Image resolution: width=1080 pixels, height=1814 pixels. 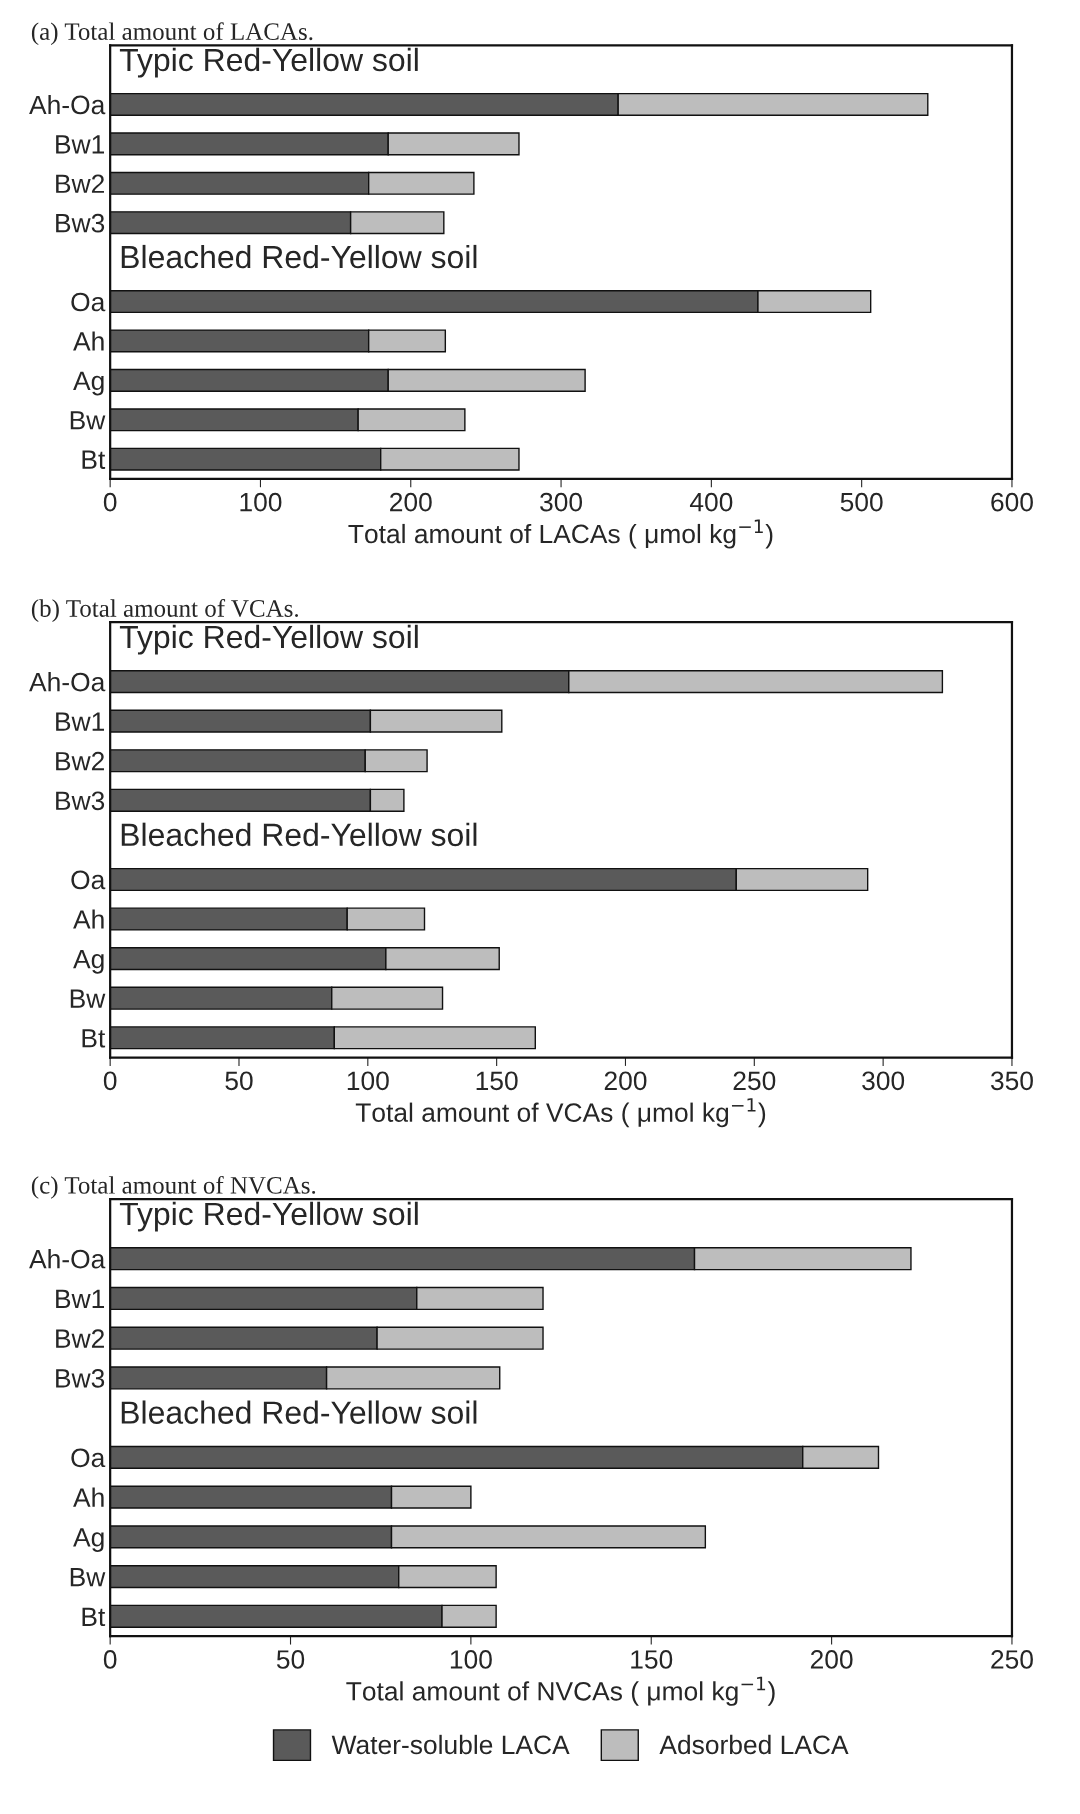 I want to click on x-tick-label: 500, so click(x=861, y=502).